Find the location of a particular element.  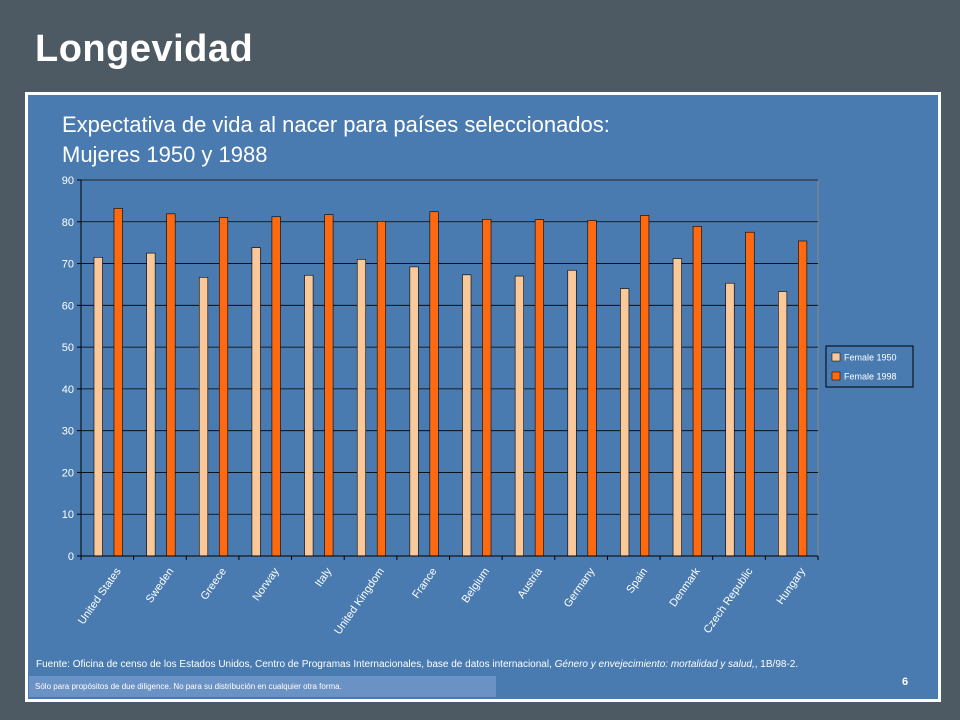

bar-female-1950-hungary is located at coordinates (783, 424).